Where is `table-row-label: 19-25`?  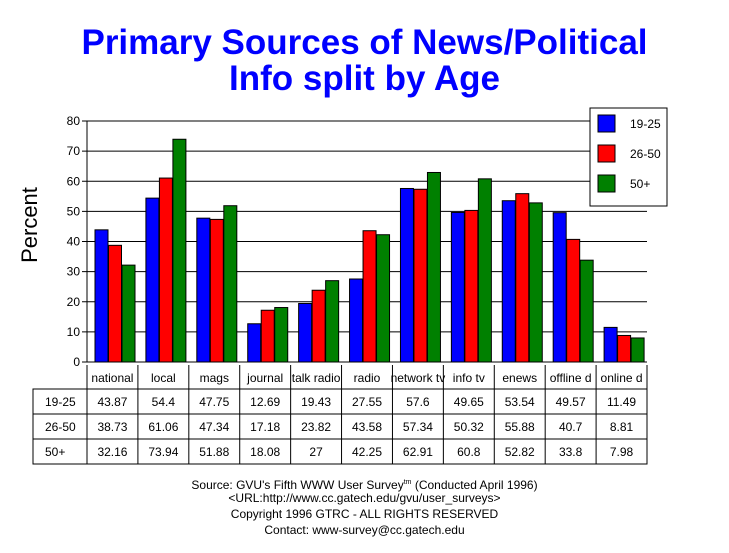
table-row-label: 19-25 is located at coordinates (60, 402).